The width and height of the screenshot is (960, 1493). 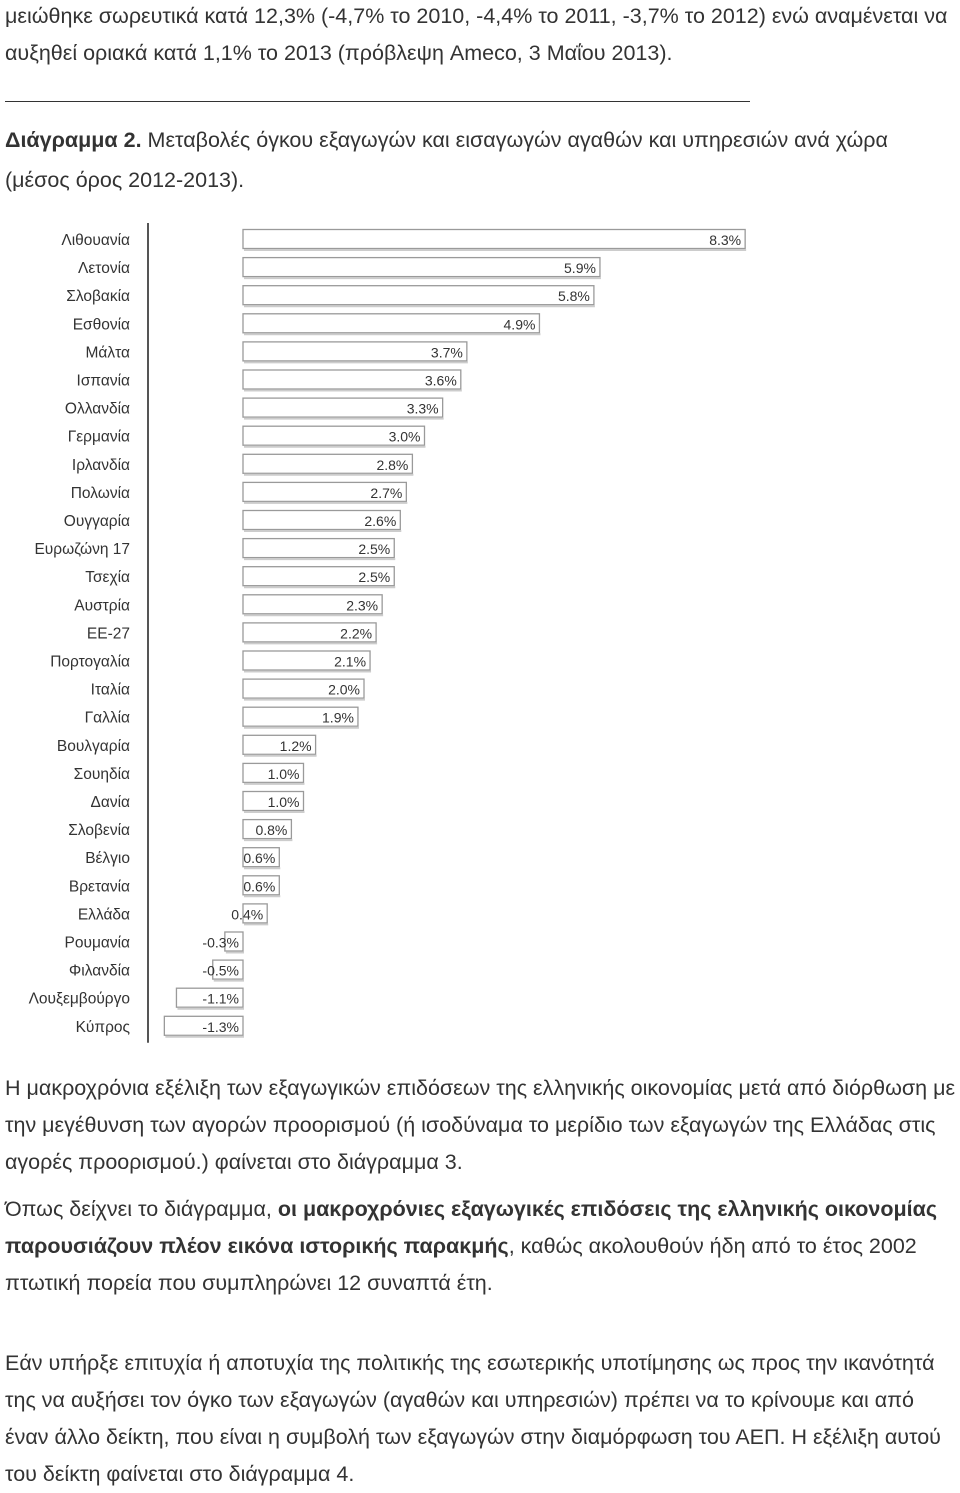 I want to click on data-label: 2.3%, so click(x=362, y=605).